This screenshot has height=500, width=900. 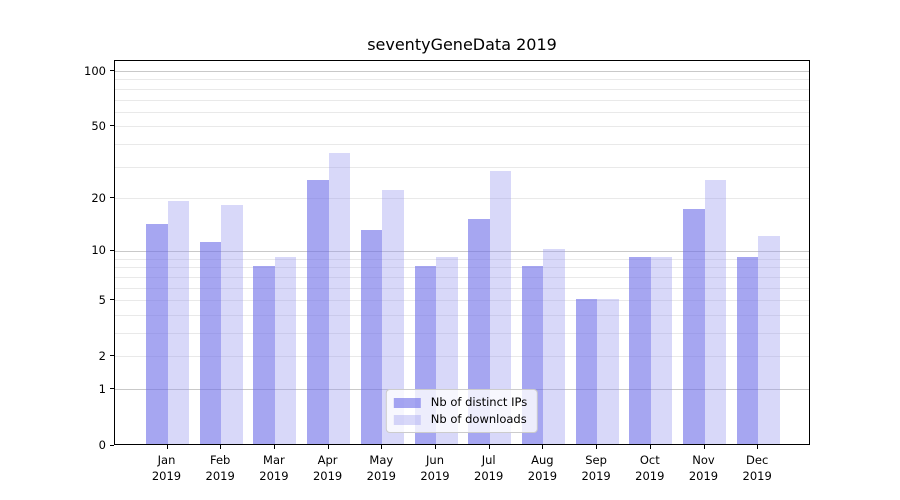 I want to click on x-tick-month: Aug, so click(x=542, y=460).